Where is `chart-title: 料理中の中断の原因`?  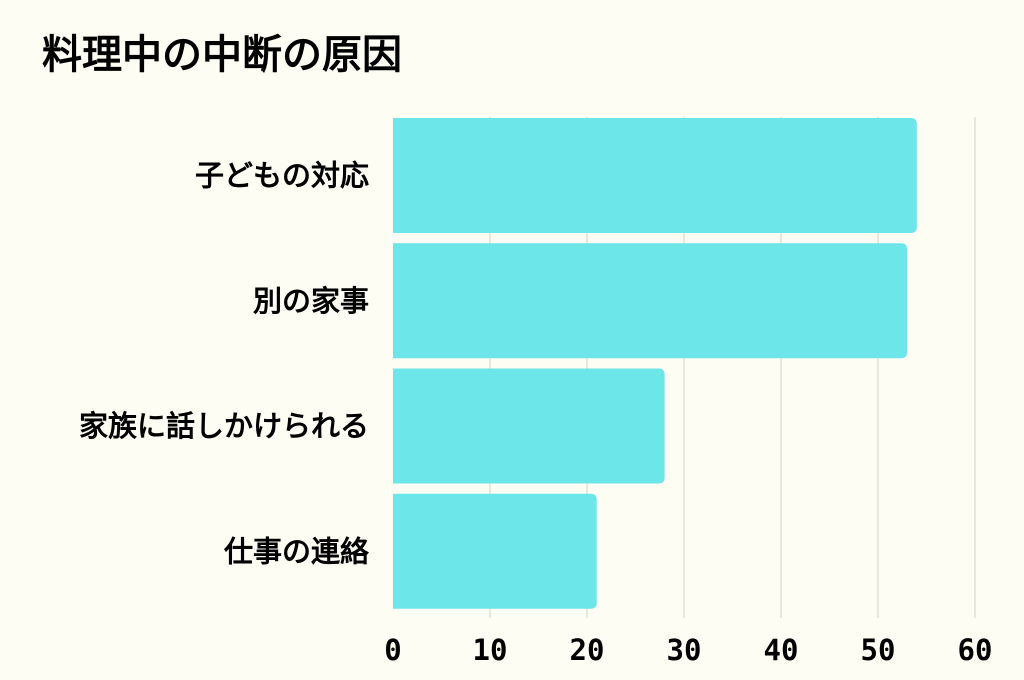 chart-title: 料理中の中断の原因 is located at coordinates (222, 55).